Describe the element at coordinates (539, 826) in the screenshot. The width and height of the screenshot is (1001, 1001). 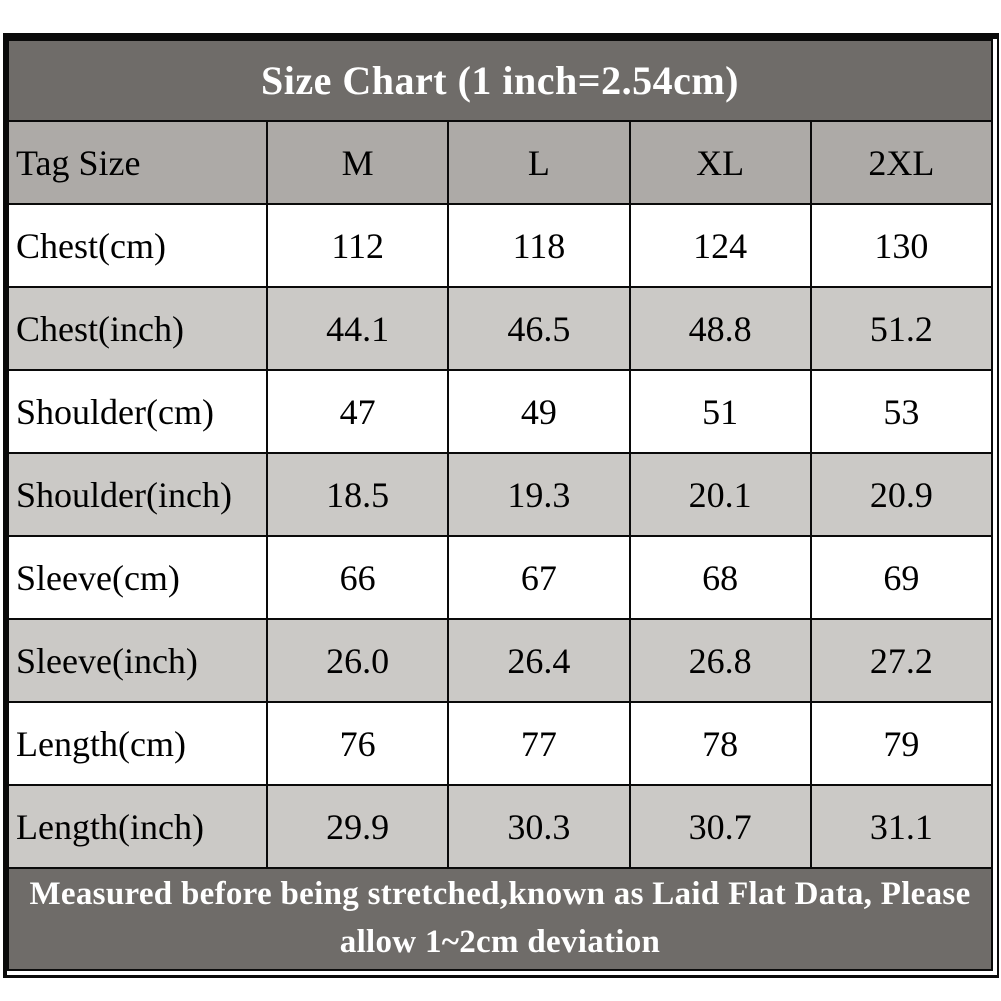
I see `cell-value: 30.3` at that location.